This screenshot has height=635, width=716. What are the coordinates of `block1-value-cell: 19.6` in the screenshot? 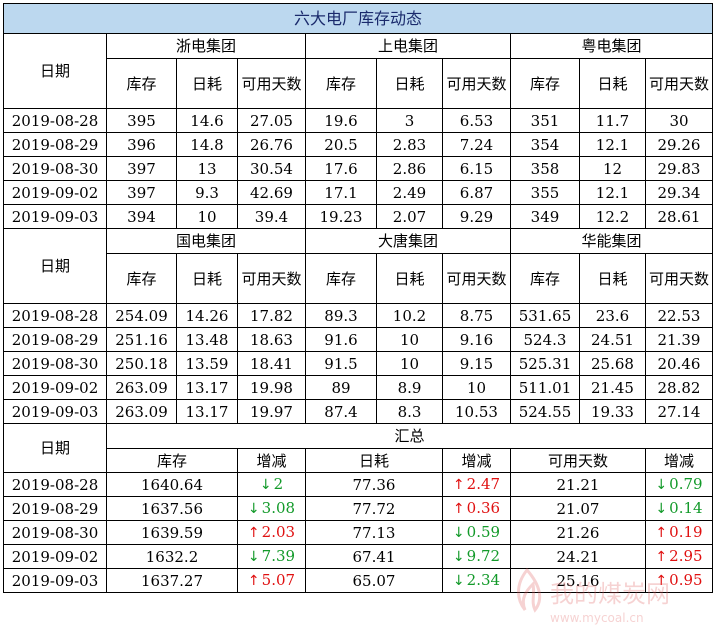 It's located at (341, 120).